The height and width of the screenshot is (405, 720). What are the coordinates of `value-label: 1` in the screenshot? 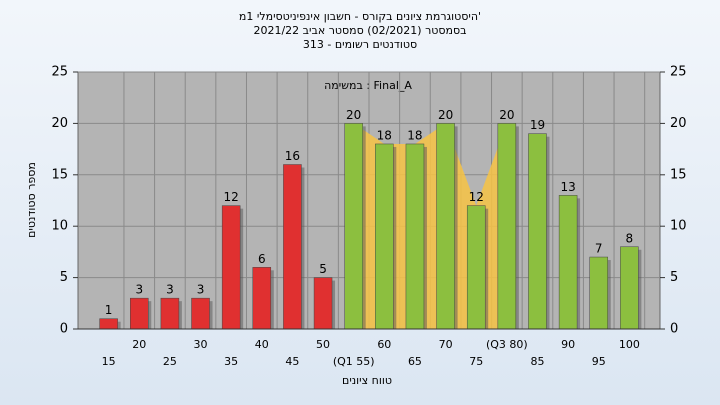 It's located at (109, 310).